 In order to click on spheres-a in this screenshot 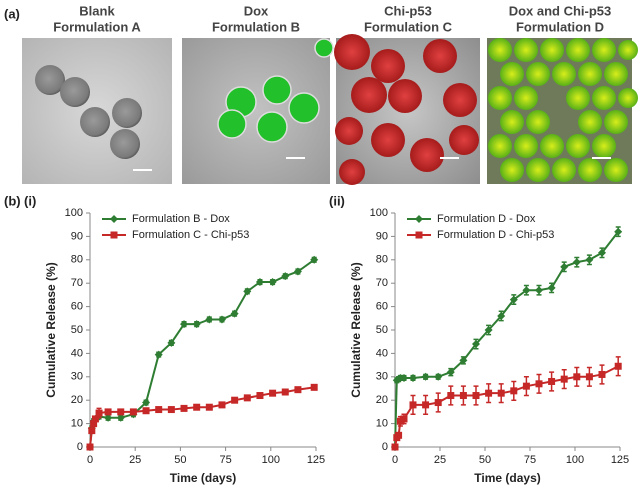, I will do `click(93, 118)`.